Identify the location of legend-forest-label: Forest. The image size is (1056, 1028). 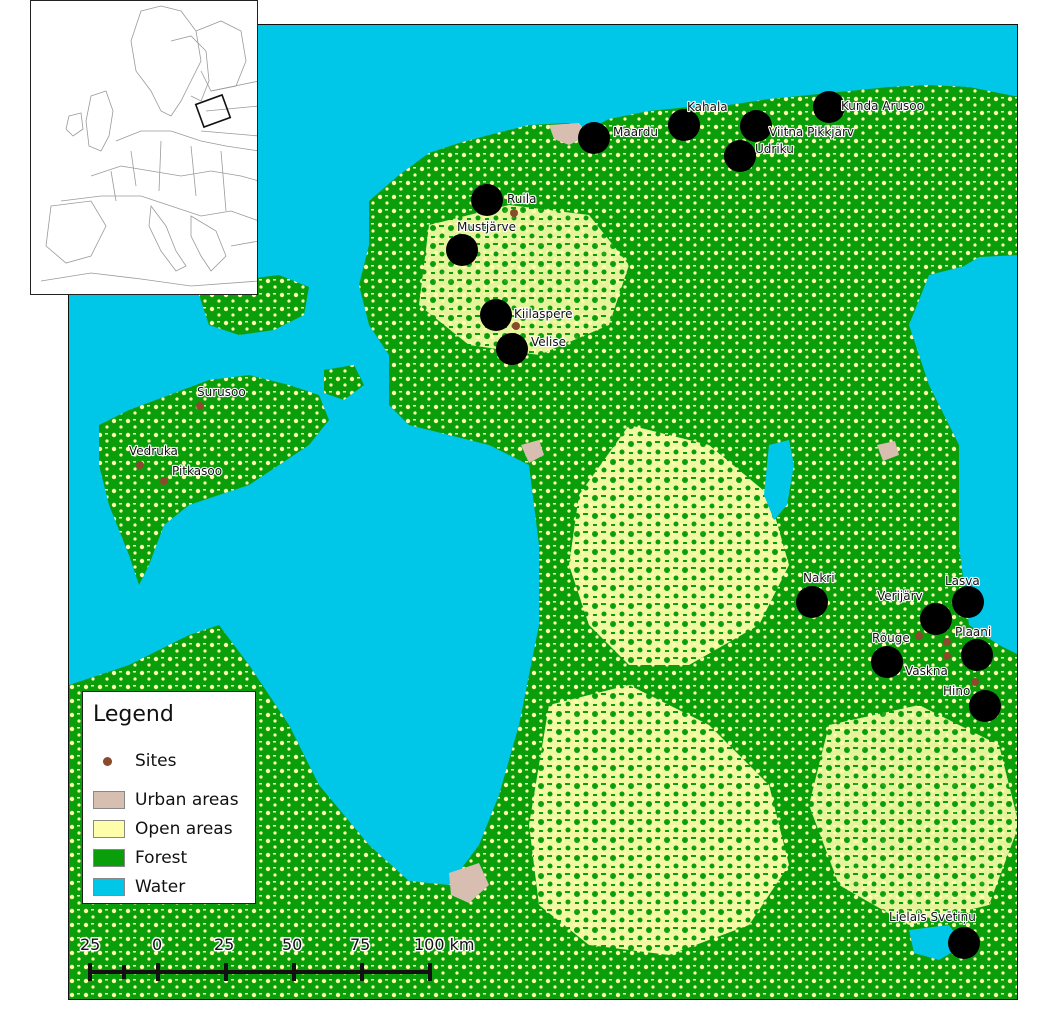
(161, 858).